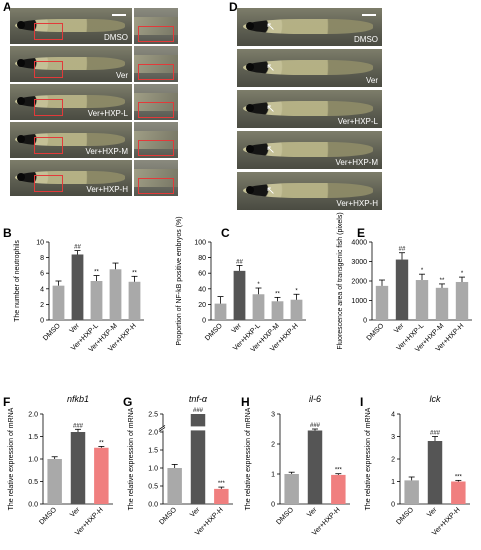 The height and width of the screenshot is (550, 481). What do you see at coordinates (71, 102) in the screenshot?
I see `panel-a-tile-3: Ver+HXP-L` at bounding box center [71, 102].